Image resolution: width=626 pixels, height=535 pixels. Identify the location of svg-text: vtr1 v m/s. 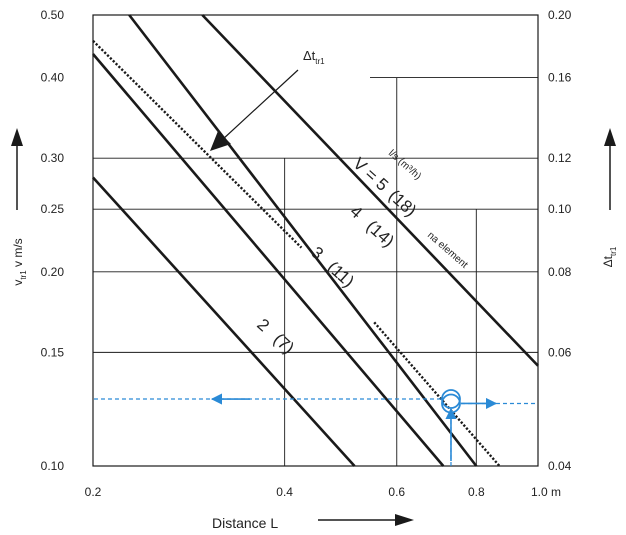
(19, 261).